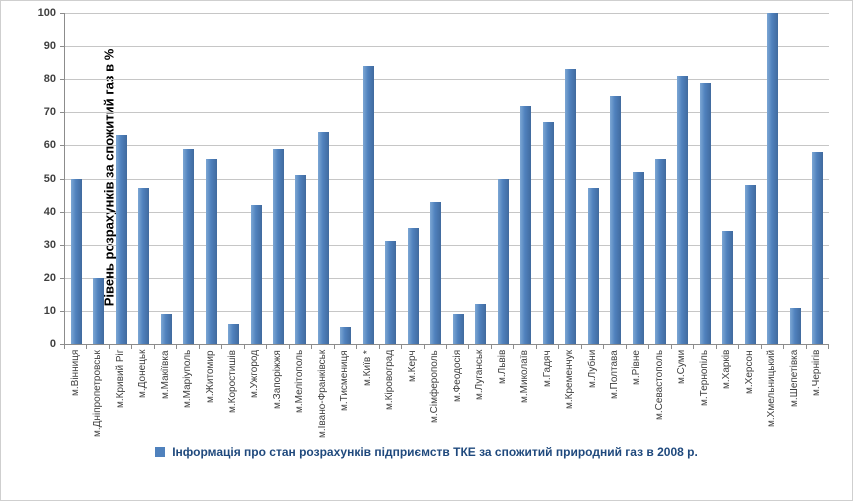  What do you see at coordinates (592, 396) in the screenshot?
I see `x-axis-label-slot: м.Лубни` at bounding box center [592, 396].